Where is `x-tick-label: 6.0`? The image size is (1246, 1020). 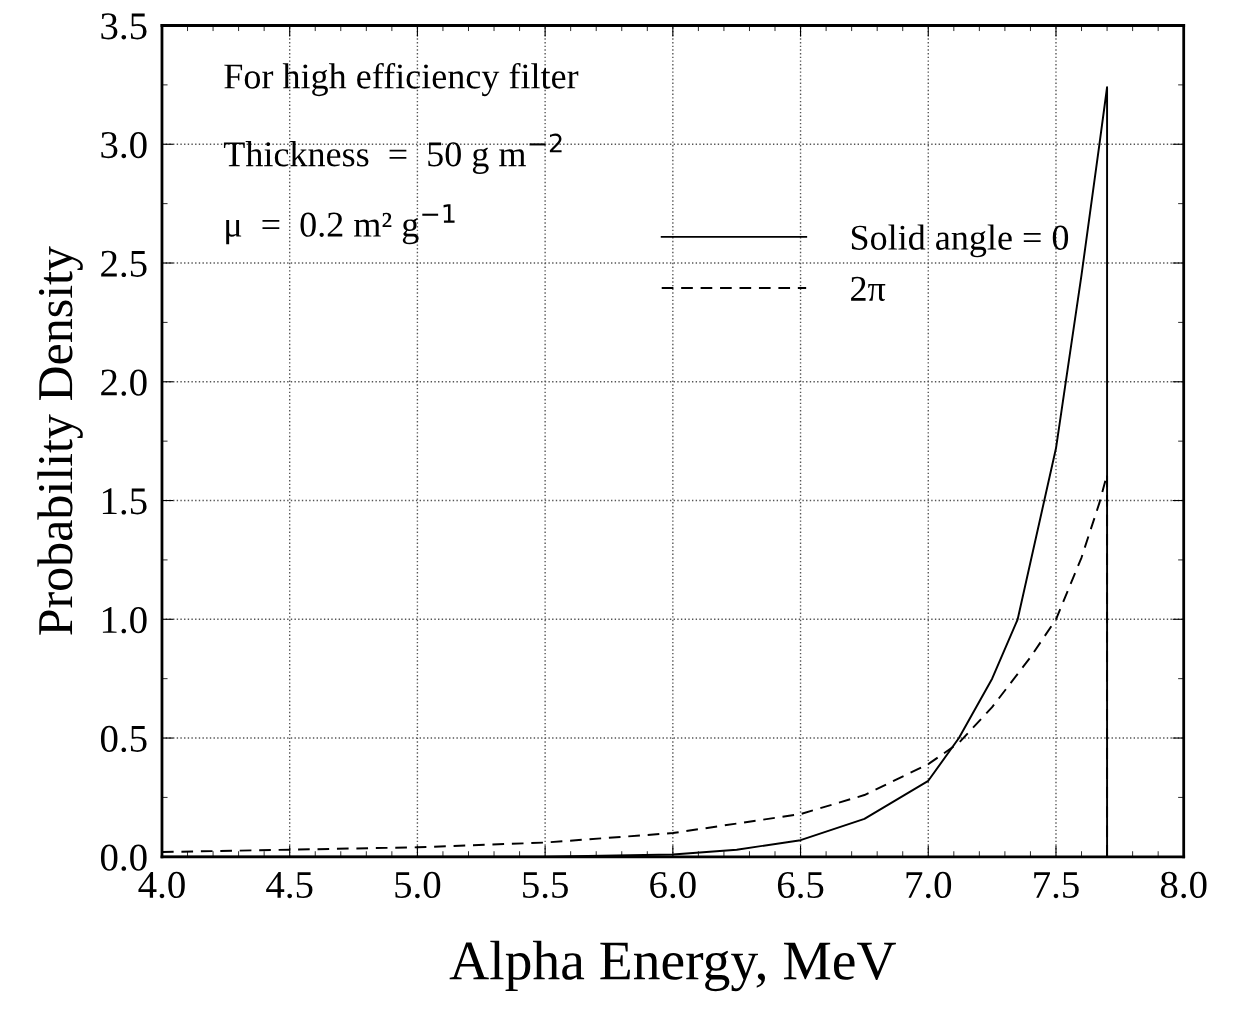 x-tick-label: 6.0 is located at coordinates (673, 885).